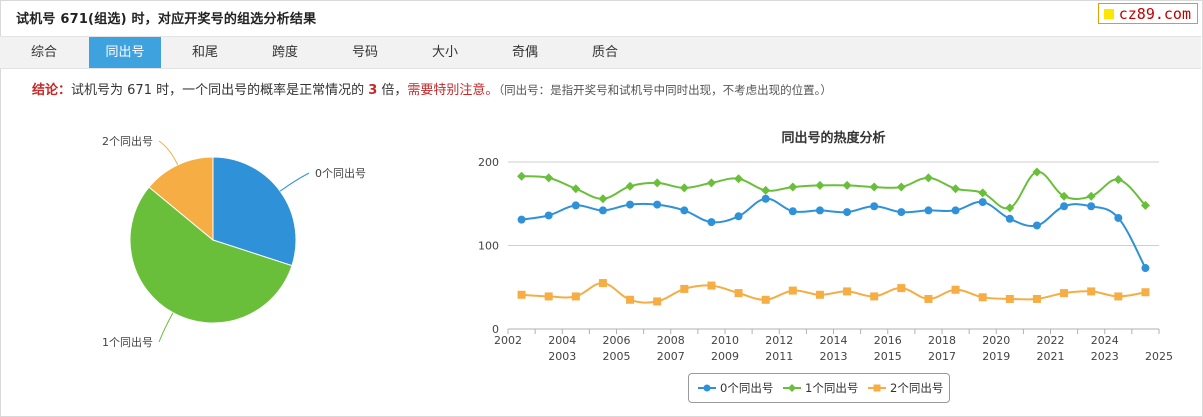  I want to click on tab-prime-composite: 质合, so click(604, 52).